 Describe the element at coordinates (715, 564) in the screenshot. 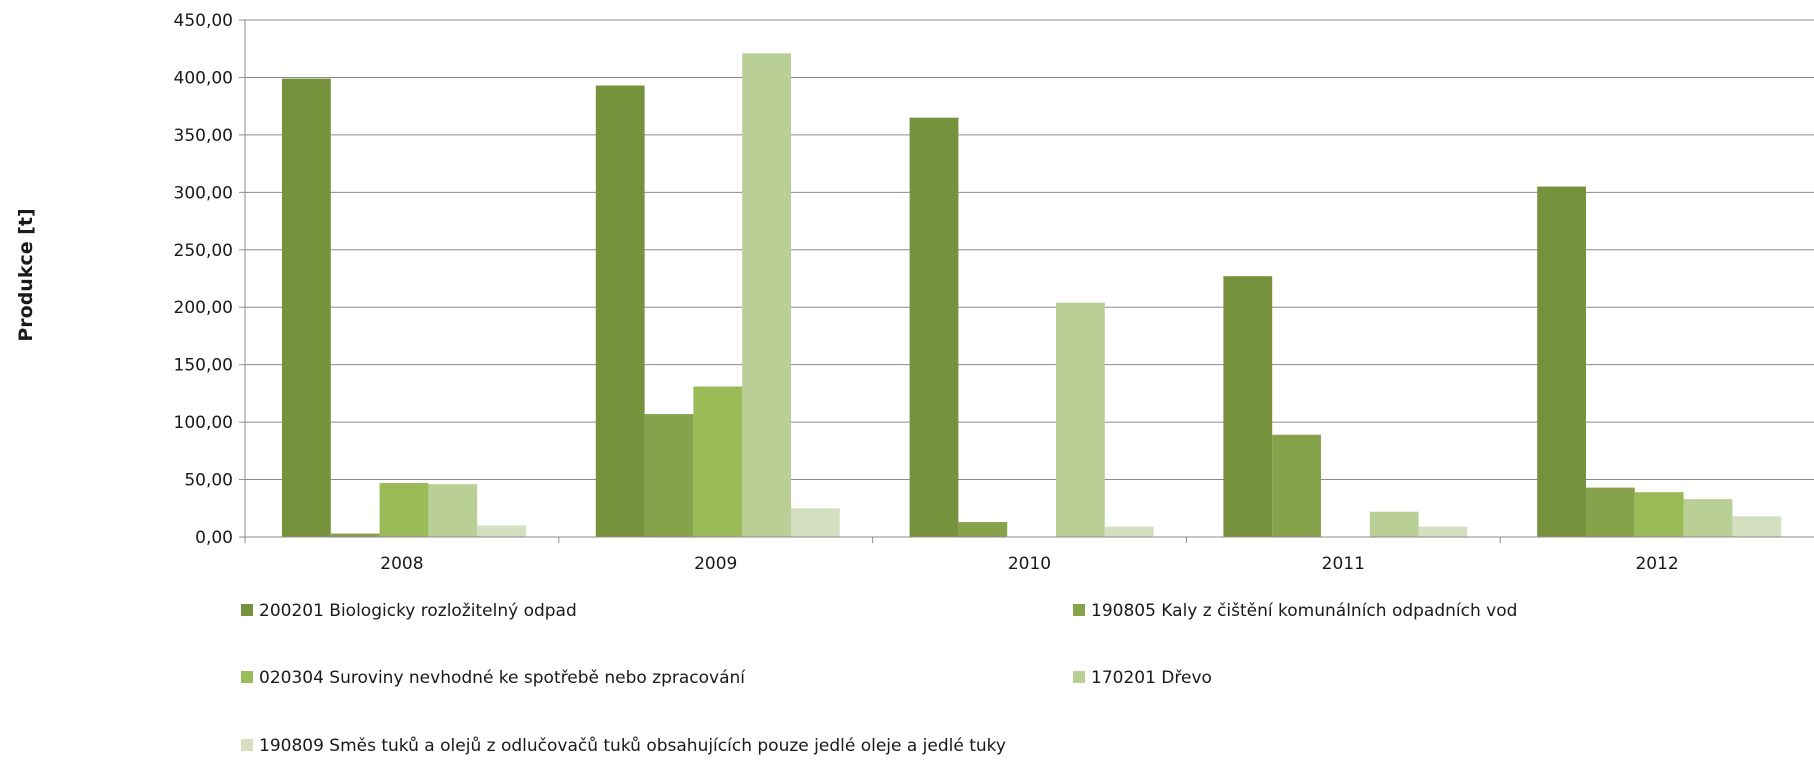

I see `x-tick-label: 2009` at that location.